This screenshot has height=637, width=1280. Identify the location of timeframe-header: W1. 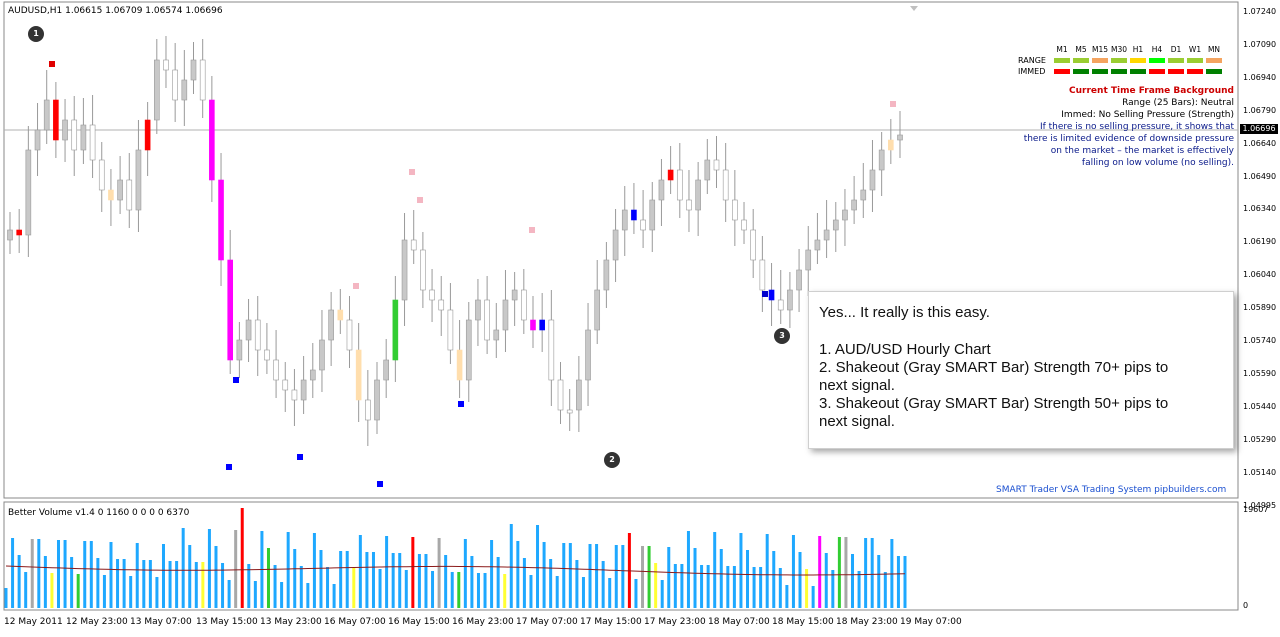
(1195, 49).